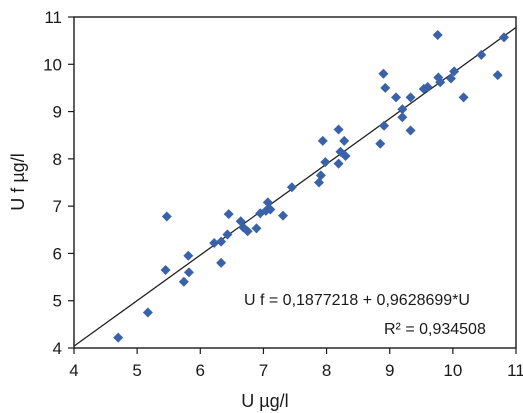  Describe the element at coordinates (264, 401) in the screenshot. I see `x-axis-title: U µg/l` at that location.